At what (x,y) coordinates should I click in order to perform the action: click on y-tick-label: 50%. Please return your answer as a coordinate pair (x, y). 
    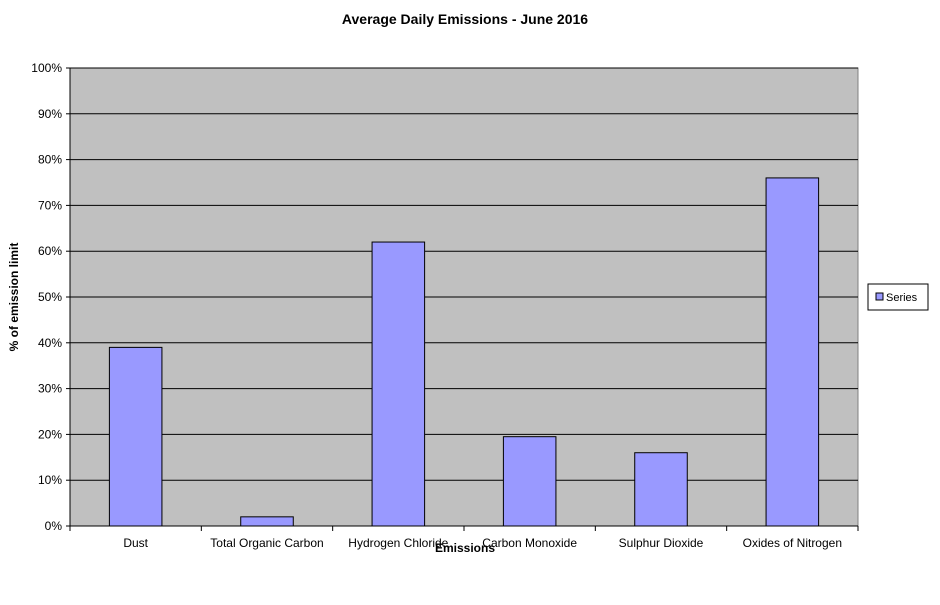
    Looking at the image, I should click on (50, 297).